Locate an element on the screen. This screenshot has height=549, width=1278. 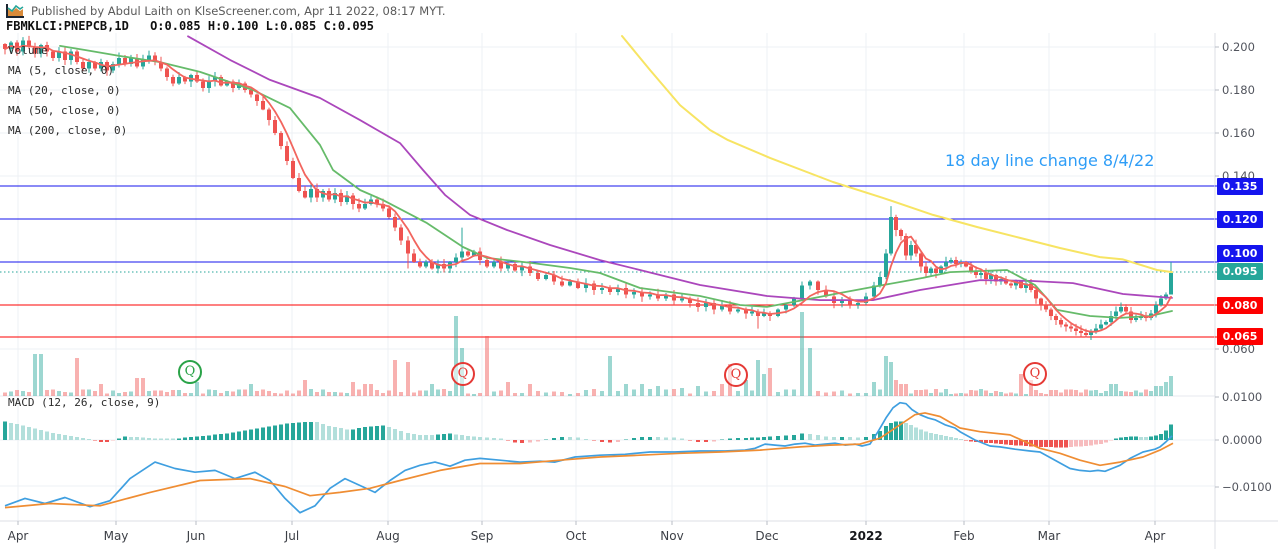
klsescreener-logo-icon is located at coordinates (15, 10).